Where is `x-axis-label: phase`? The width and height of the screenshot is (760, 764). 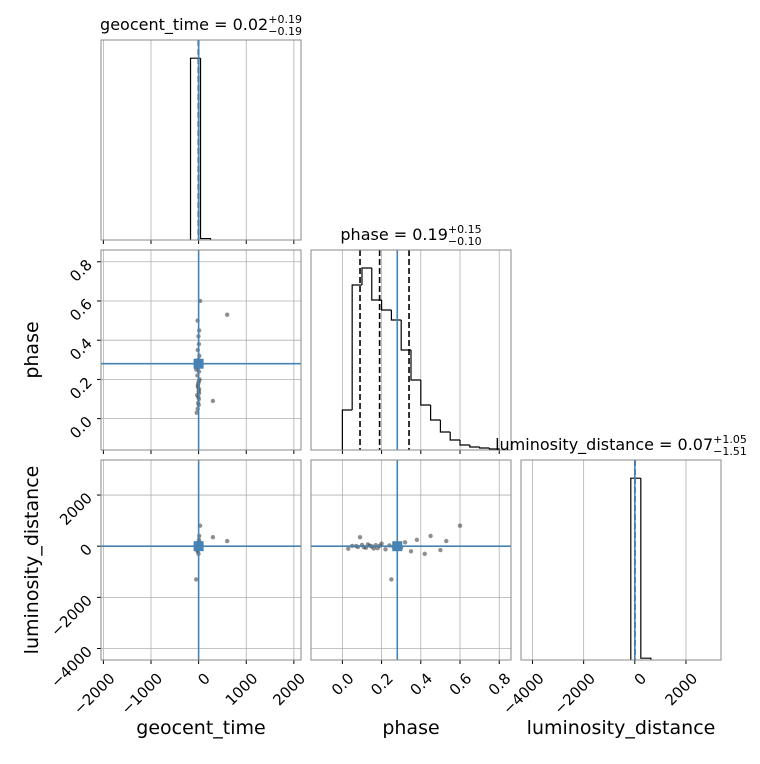 x-axis-label: phase is located at coordinates (410, 728).